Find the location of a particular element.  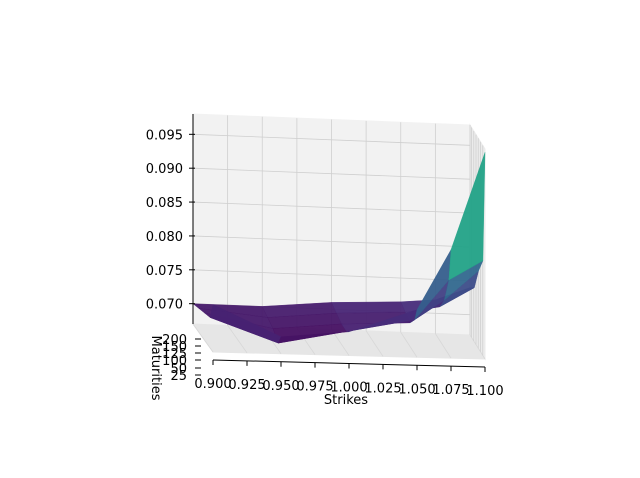

z-tick-label: 0.090 is located at coordinates (164, 169).